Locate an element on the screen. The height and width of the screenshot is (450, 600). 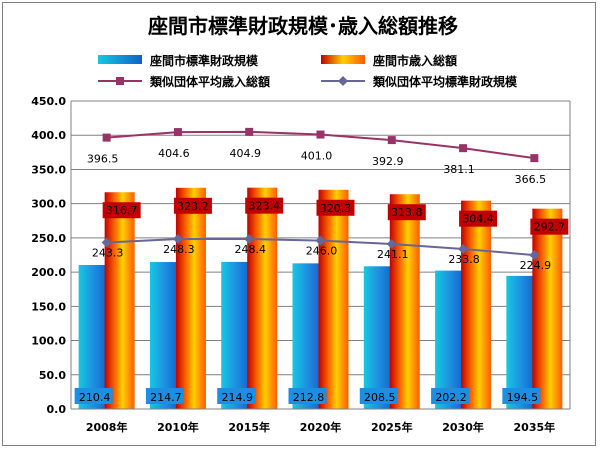
y-tick-label: 50.0 is located at coordinates (52, 375).